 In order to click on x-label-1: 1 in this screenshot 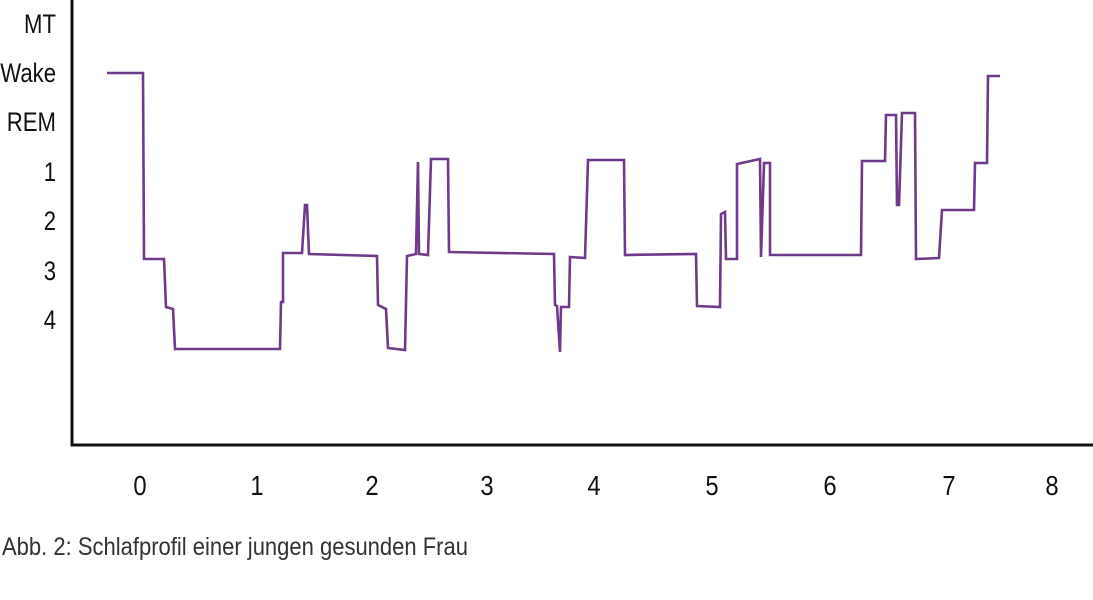, I will do `click(257, 485)`.